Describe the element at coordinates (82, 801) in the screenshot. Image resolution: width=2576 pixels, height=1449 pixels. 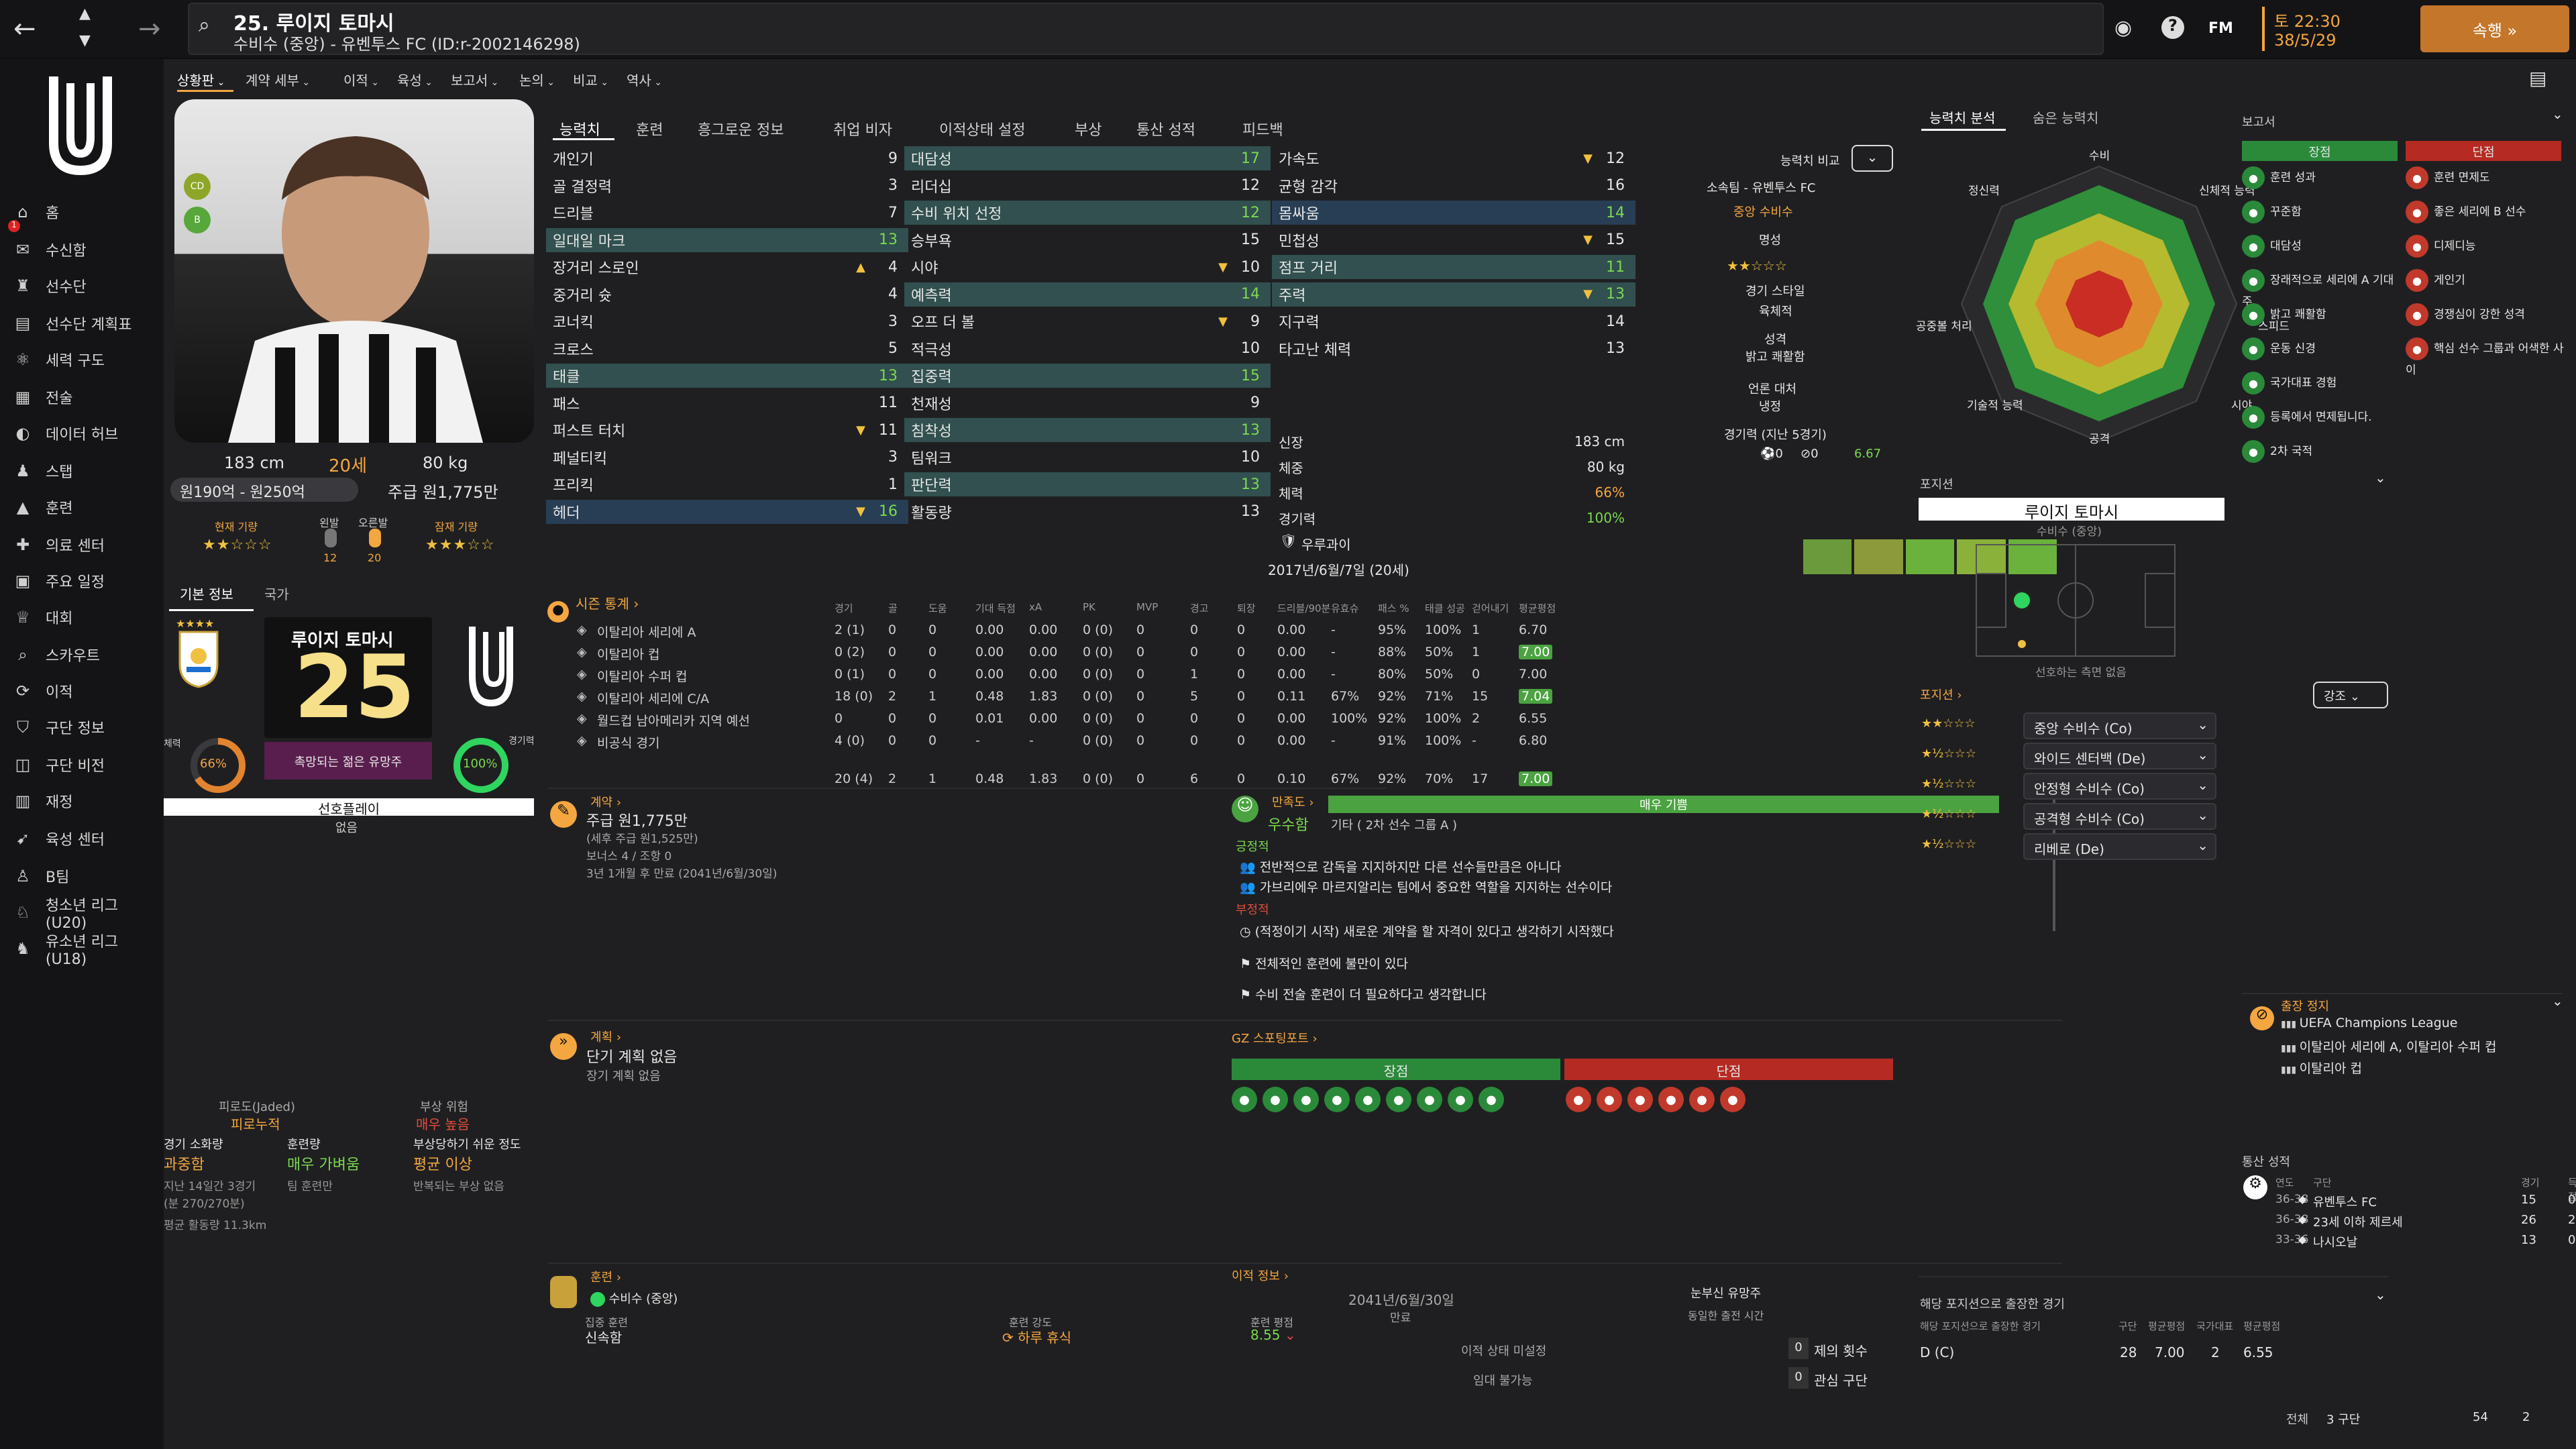
I see `sidebar-item: ▥ 재정` at that location.